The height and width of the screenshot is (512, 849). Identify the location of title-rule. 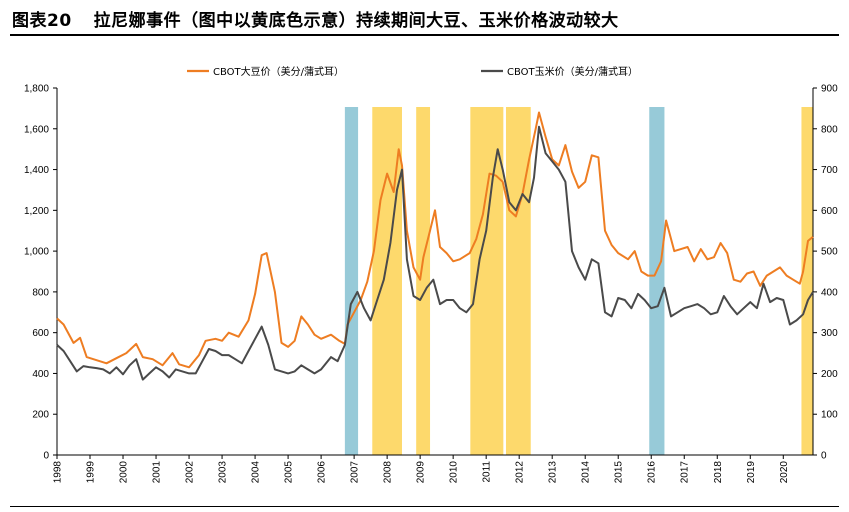
(424, 35).